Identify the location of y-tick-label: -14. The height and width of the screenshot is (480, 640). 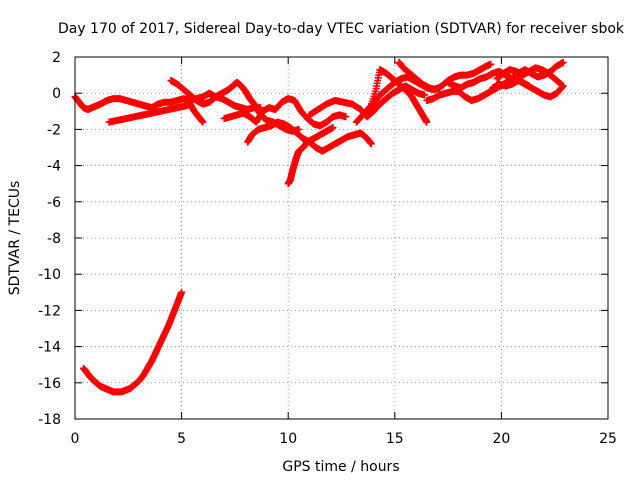
(49, 348).